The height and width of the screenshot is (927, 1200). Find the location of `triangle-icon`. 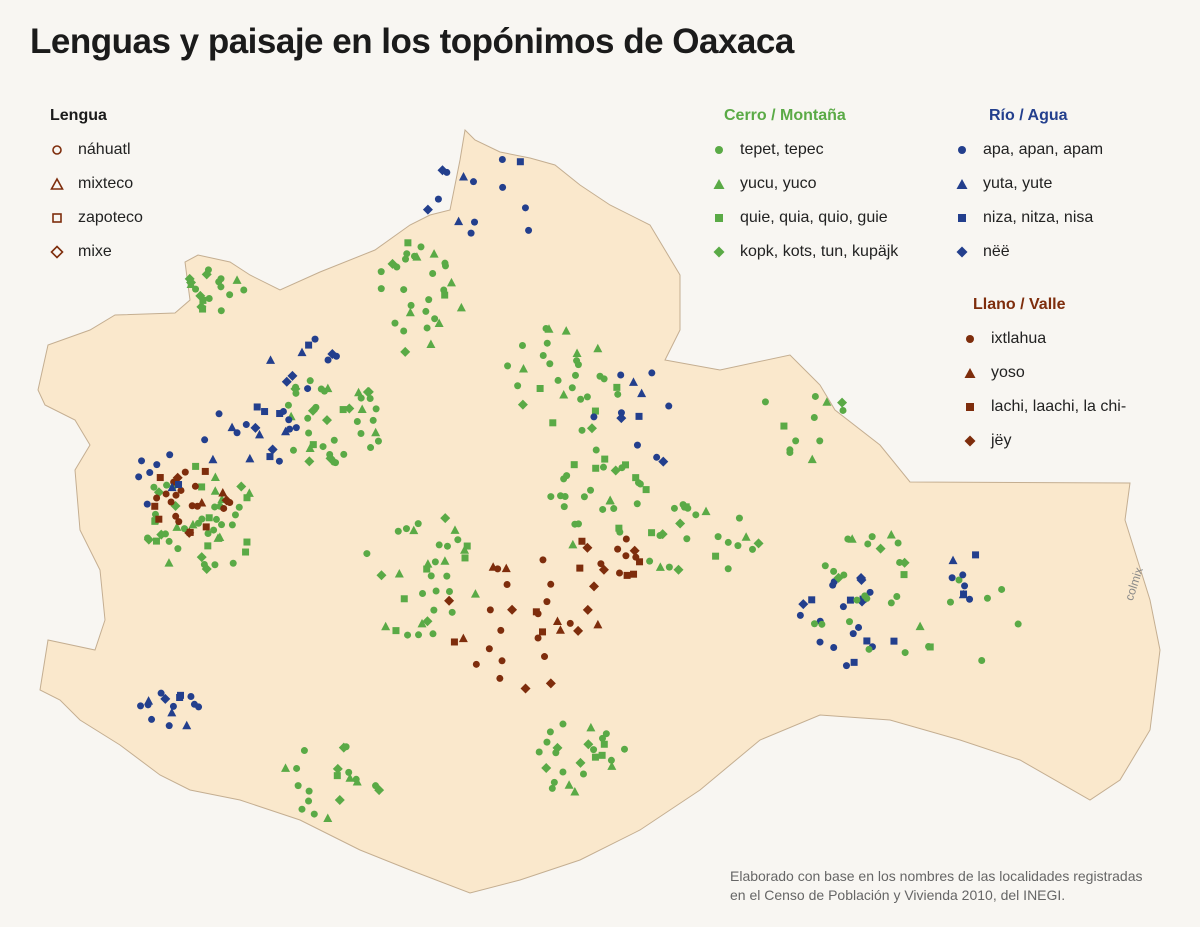

triangle-icon is located at coordinates (970, 373).